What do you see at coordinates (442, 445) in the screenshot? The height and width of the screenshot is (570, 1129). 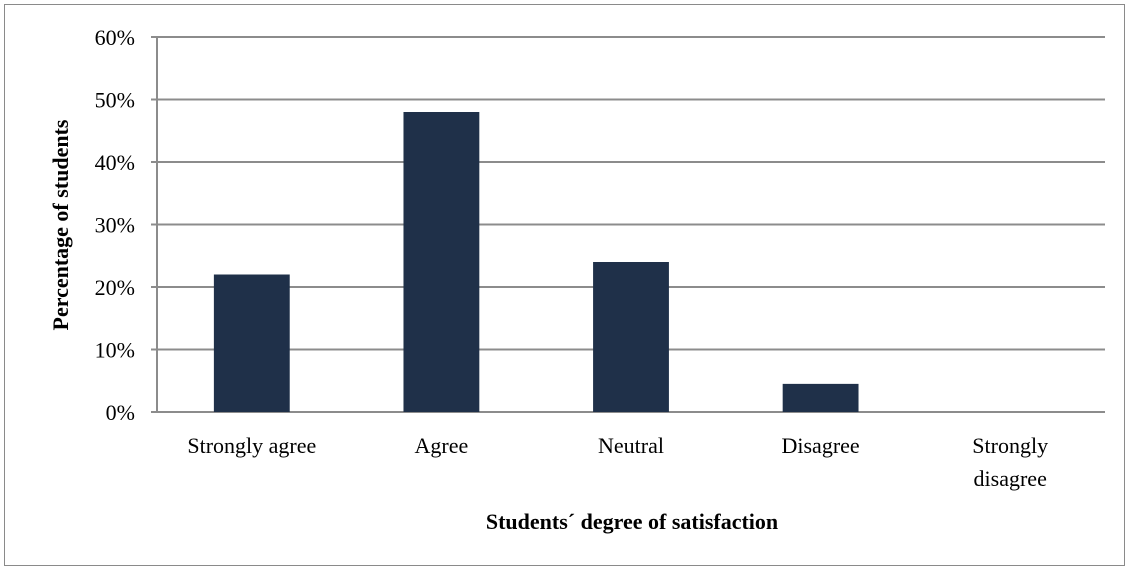 I see `x-category-label-1: Agree` at bounding box center [442, 445].